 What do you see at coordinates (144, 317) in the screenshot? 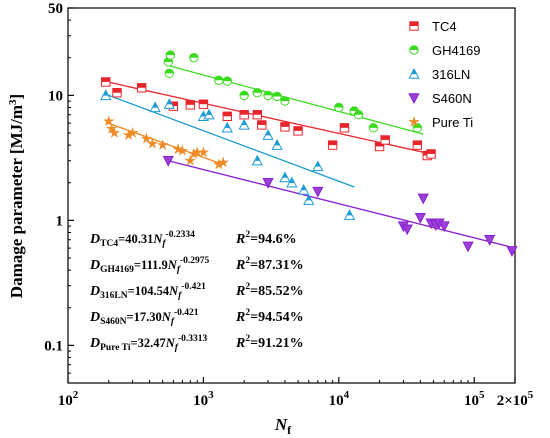
I see `equation-s460n: DS460N=17.30Nf-0.421` at bounding box center [144, 317].